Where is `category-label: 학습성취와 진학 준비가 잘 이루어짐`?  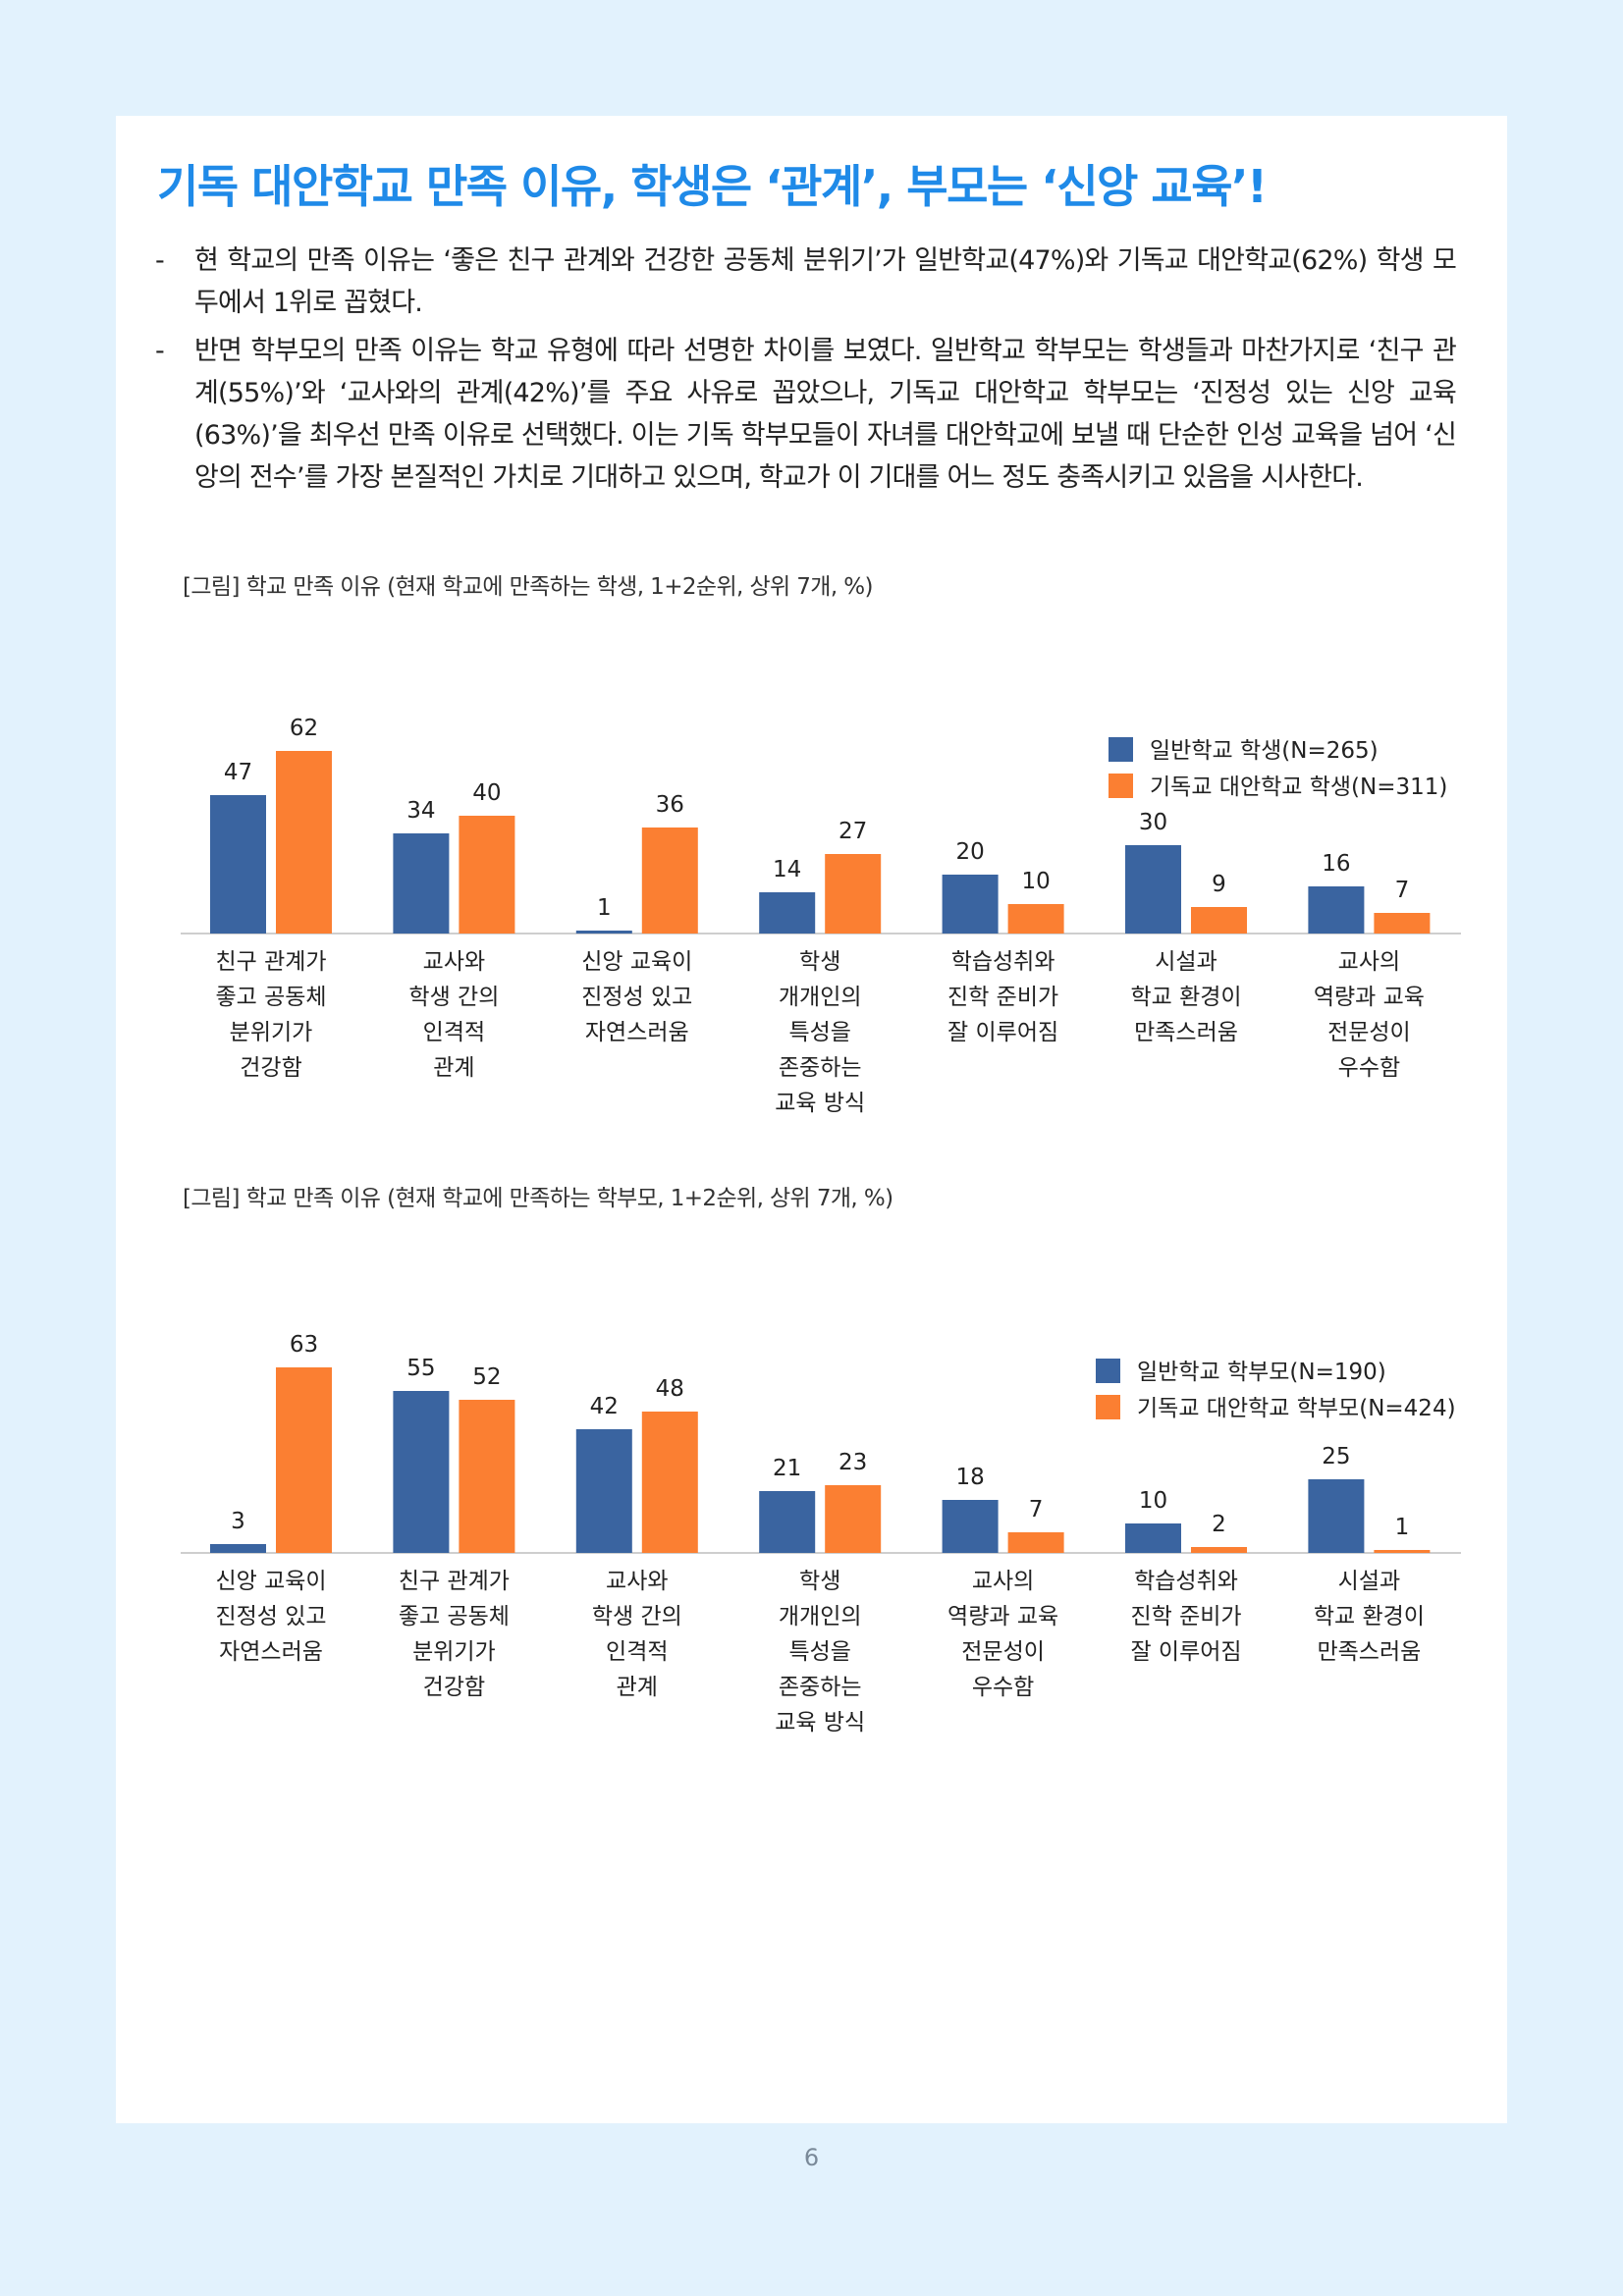 category-label: 학습성취와 진학 준비가 잘 이루어짐 is located at coordinates (1002, 997).